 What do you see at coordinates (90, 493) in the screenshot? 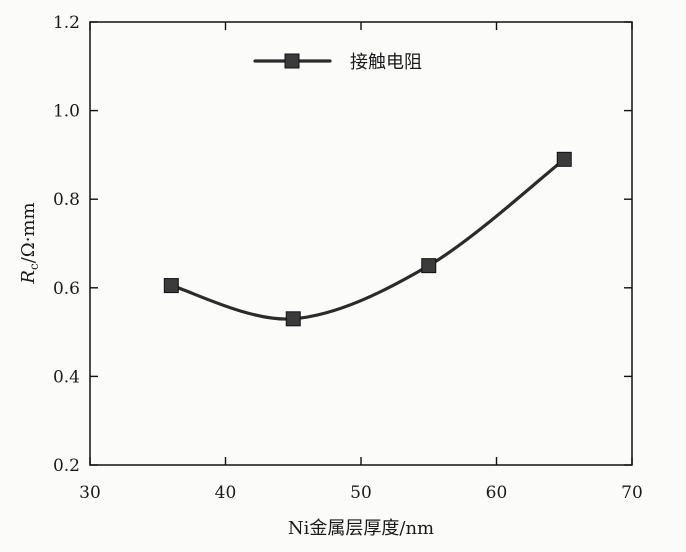
I see `x-tick-label: 30` at bounding box center [90, 493].